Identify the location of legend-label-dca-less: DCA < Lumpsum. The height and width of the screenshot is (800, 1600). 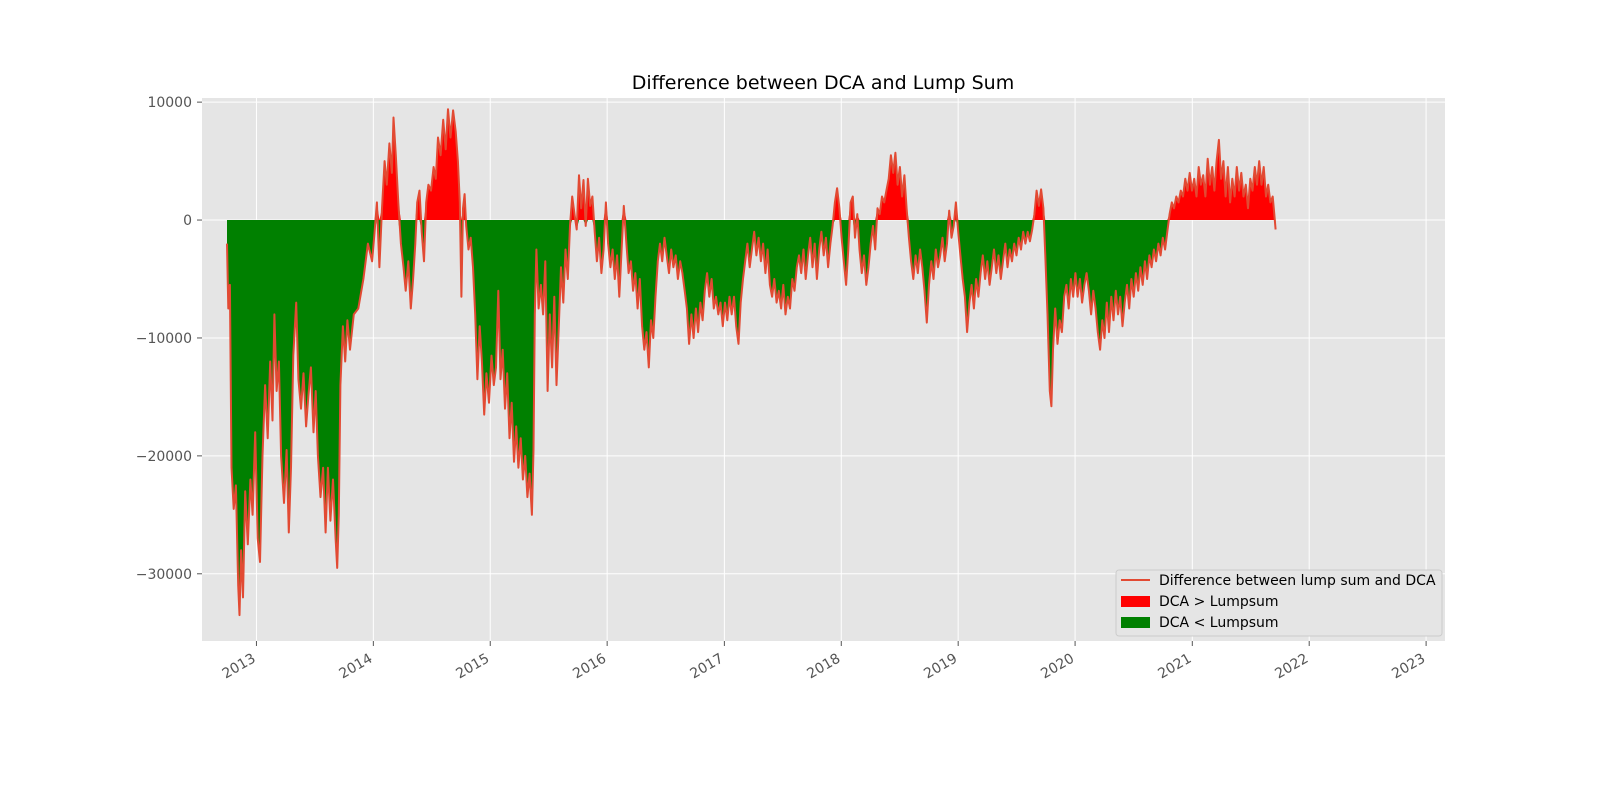
(1219, 623).